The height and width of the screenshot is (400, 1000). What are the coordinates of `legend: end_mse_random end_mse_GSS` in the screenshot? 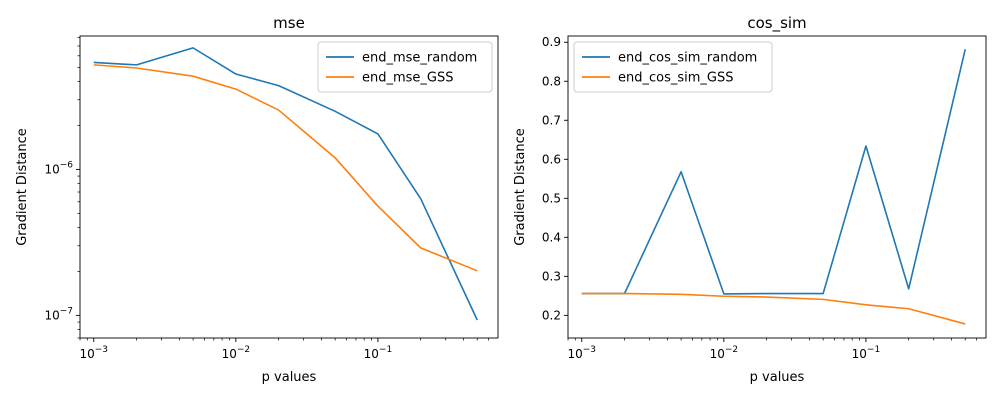 It's located at (405, 67).